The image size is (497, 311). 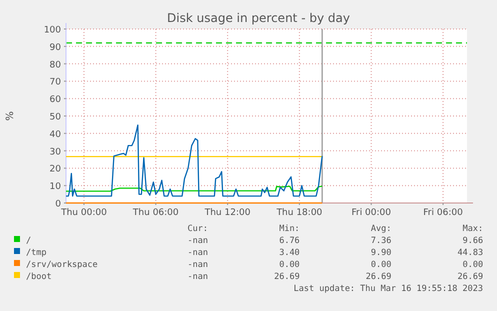 I want to click on legend-label: /srv/workspace, so click(x=62, y=265).